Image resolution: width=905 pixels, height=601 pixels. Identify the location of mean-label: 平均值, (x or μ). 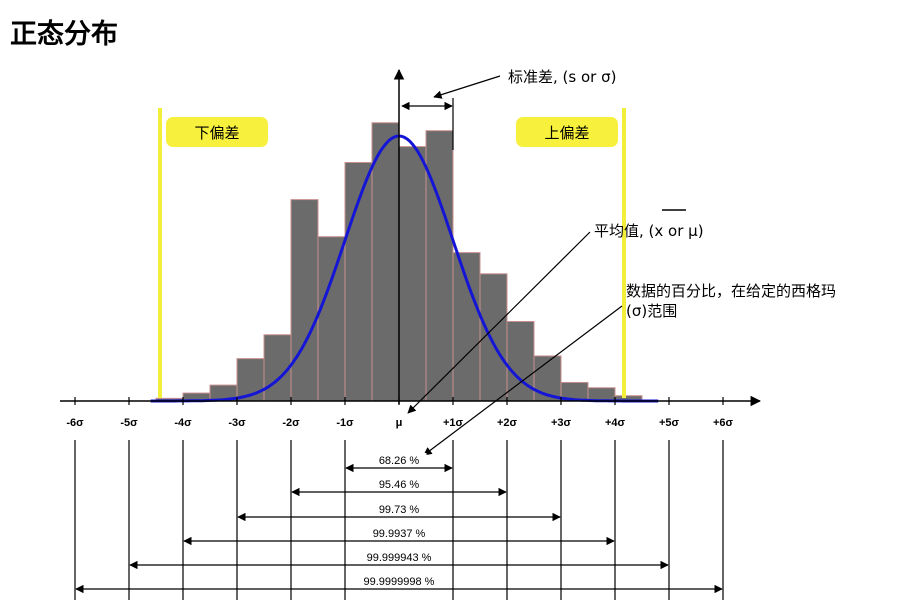
(649, 231).